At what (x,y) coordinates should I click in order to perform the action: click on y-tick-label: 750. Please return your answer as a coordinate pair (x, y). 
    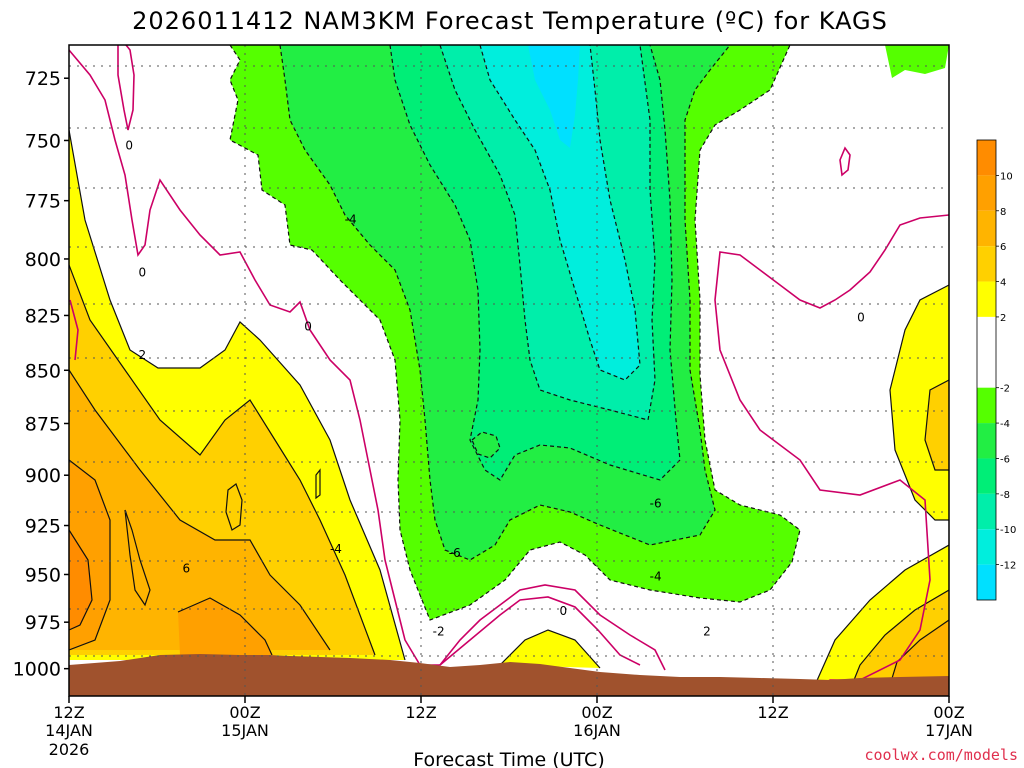
    Looking at the image, I should click on (43, 141).